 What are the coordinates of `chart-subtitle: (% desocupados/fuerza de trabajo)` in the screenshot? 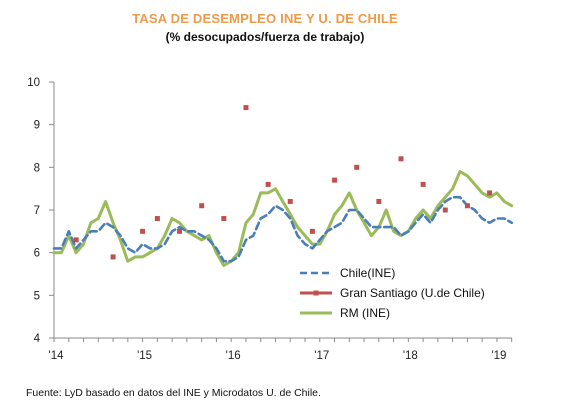 It's located at (265, 37).